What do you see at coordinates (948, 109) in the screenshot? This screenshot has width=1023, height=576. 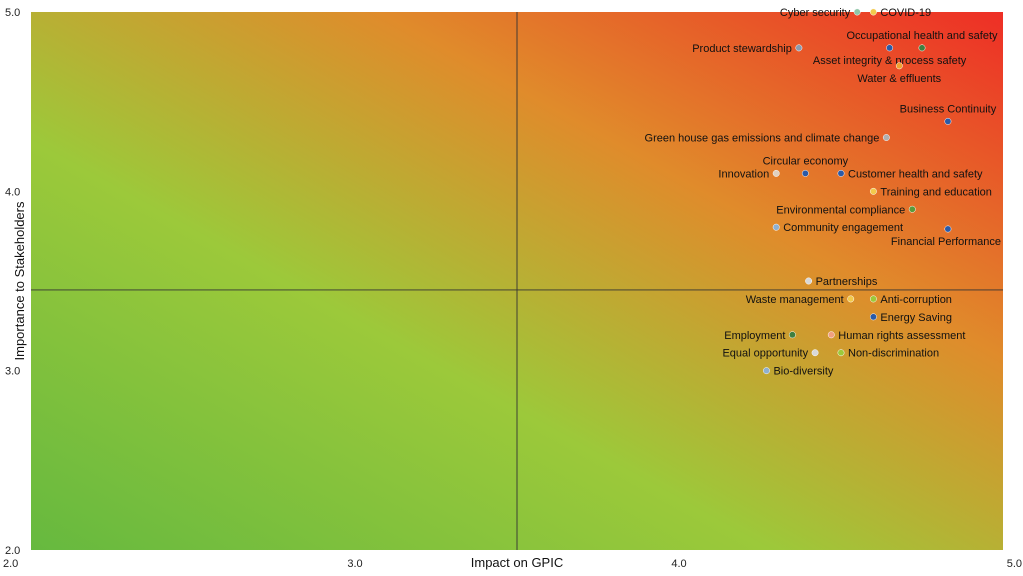 I see `point-label: Business Continuity` at bounding box center [948, 109].